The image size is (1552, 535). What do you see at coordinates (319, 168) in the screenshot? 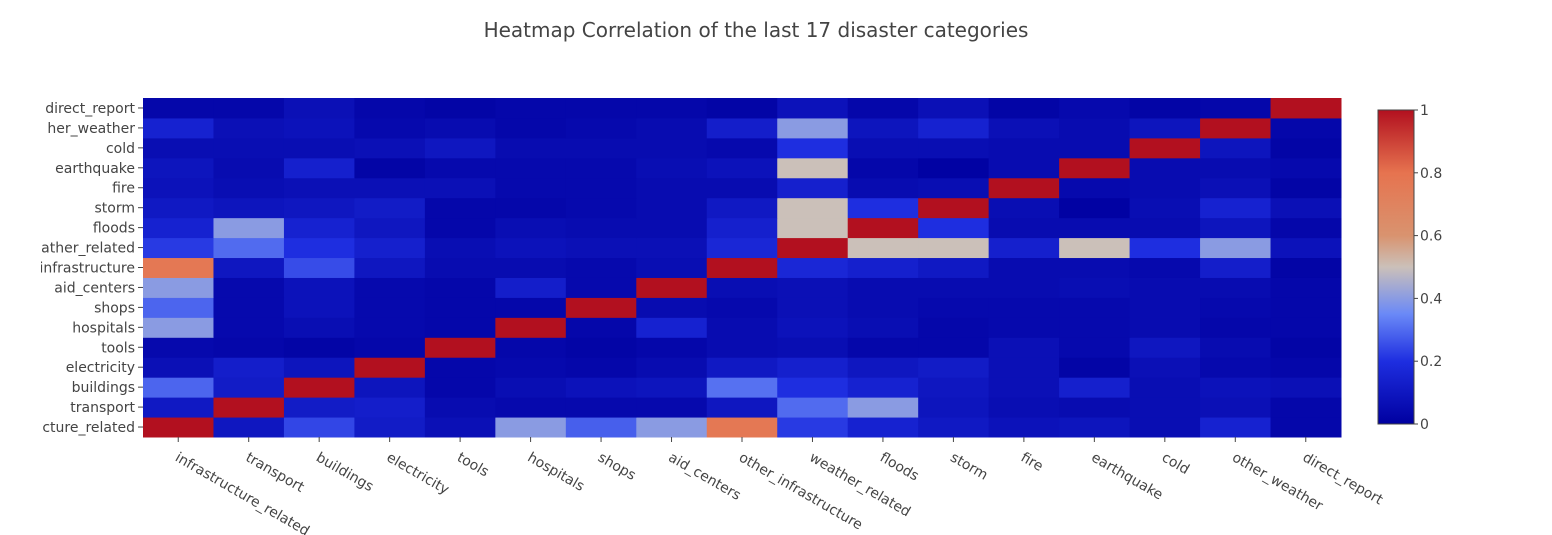
I see `cell-earthquake-buildings` at bounding box center [319, 168].